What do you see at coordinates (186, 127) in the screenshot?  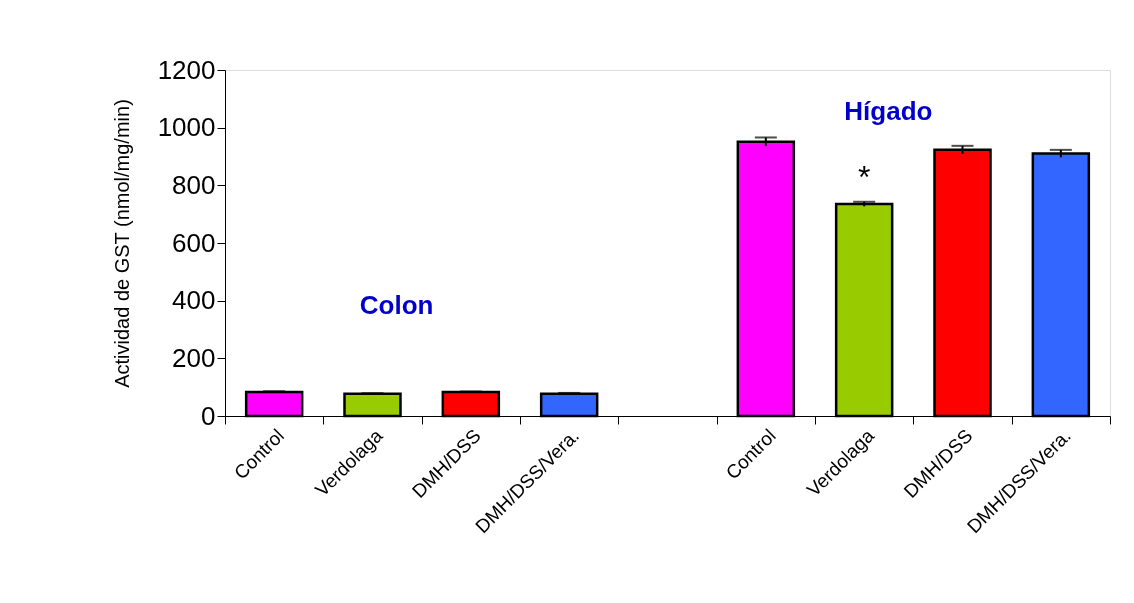 I see `y-tick-label: 1000` at bounding box center [186, 127].